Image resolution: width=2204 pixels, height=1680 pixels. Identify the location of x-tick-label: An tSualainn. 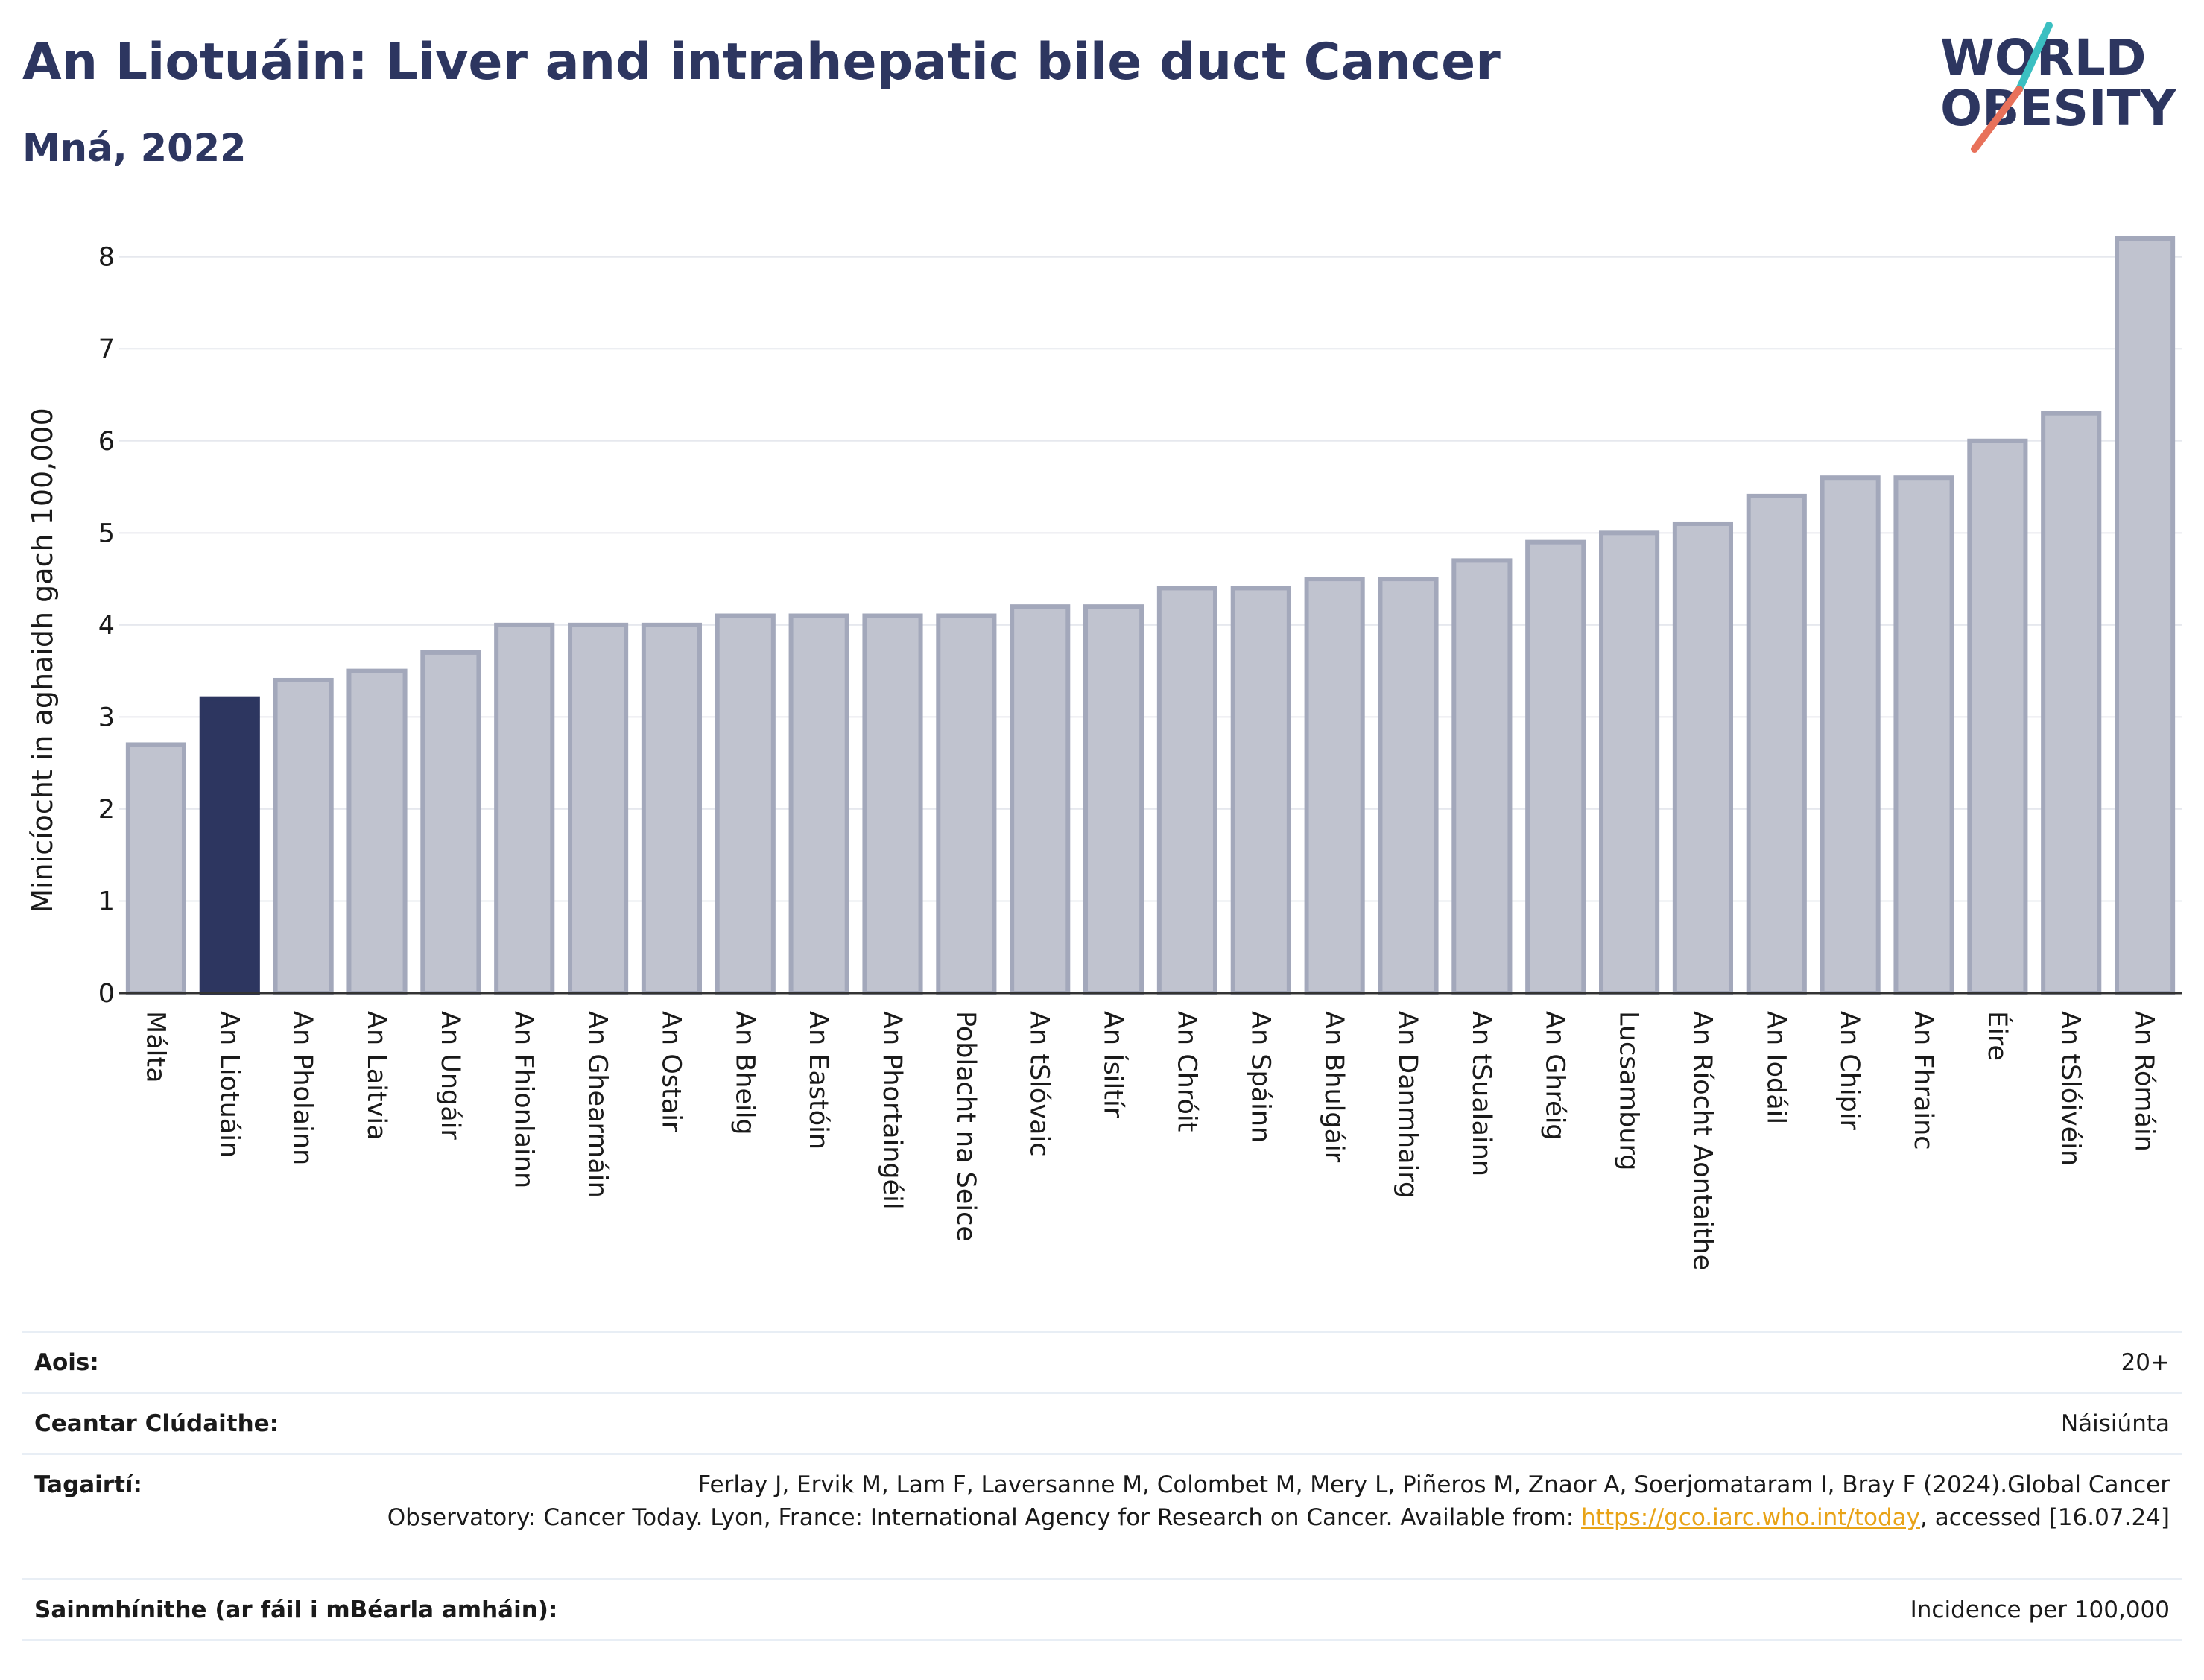
(1481, 1093).